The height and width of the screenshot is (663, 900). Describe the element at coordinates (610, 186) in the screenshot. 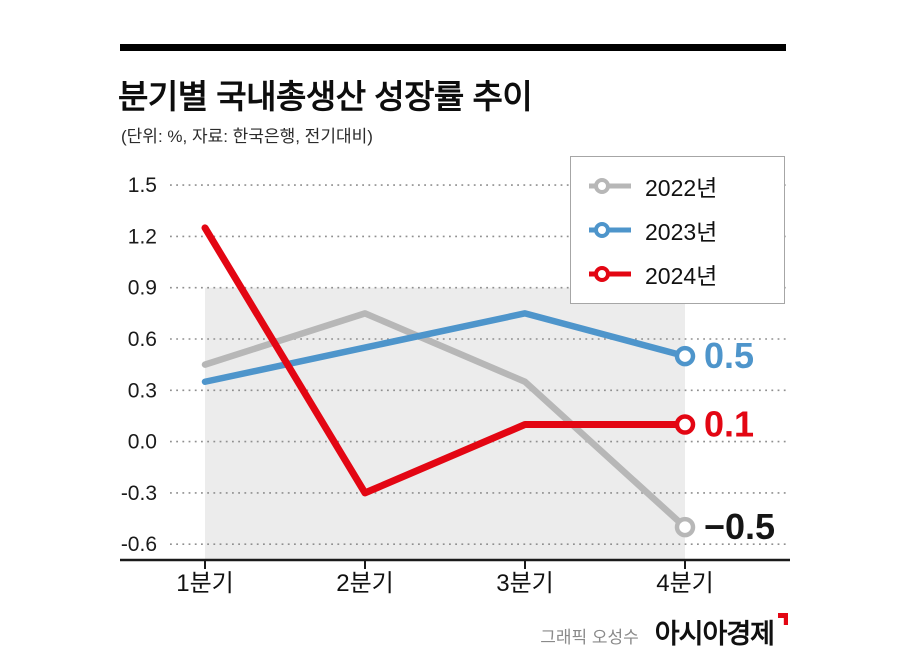

I see `legend-marker-2022-icon` at that location.